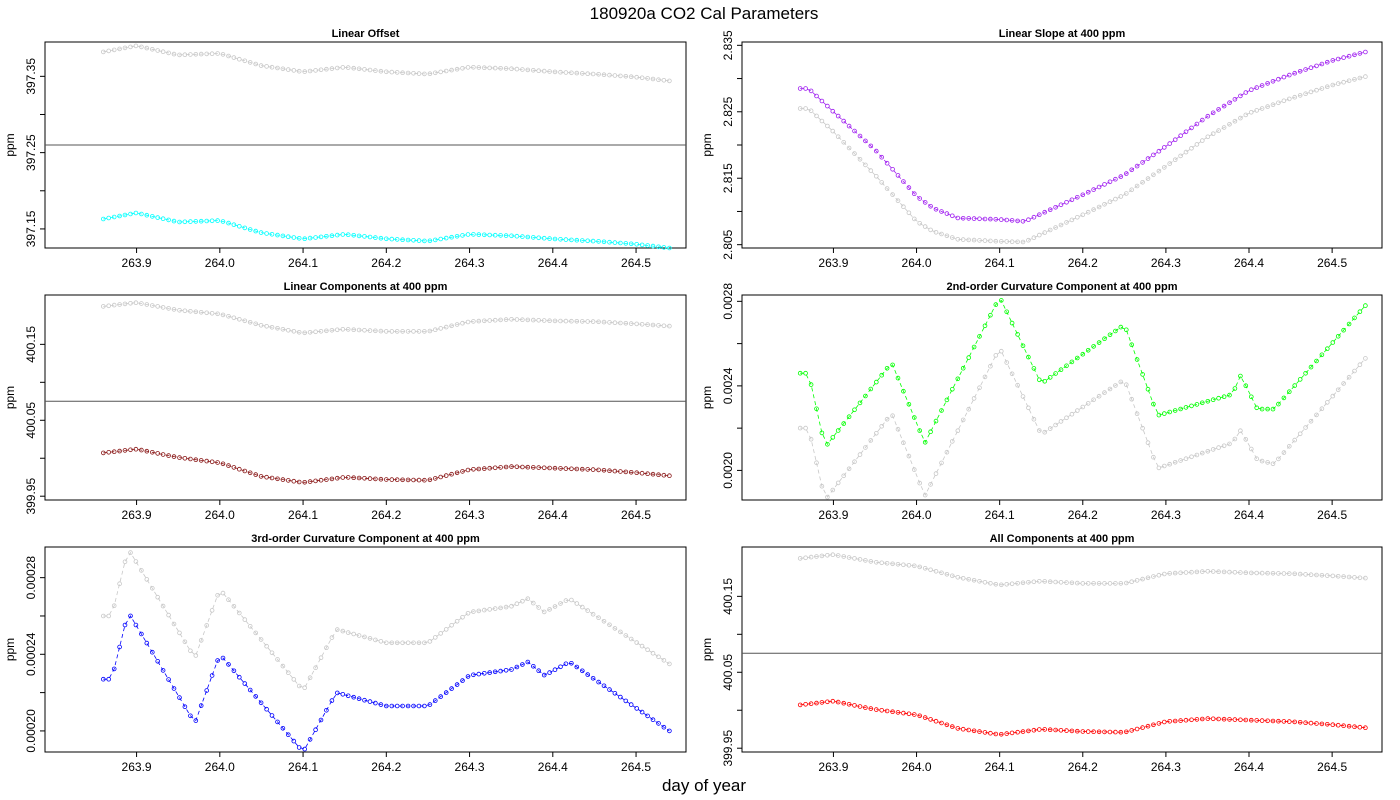 The width and height of the screenshot is (1400, 800). What do you see at coordinates (1062, 649) in the screenshot?
I see `plot-frame` at bounding box center [1062, 649].